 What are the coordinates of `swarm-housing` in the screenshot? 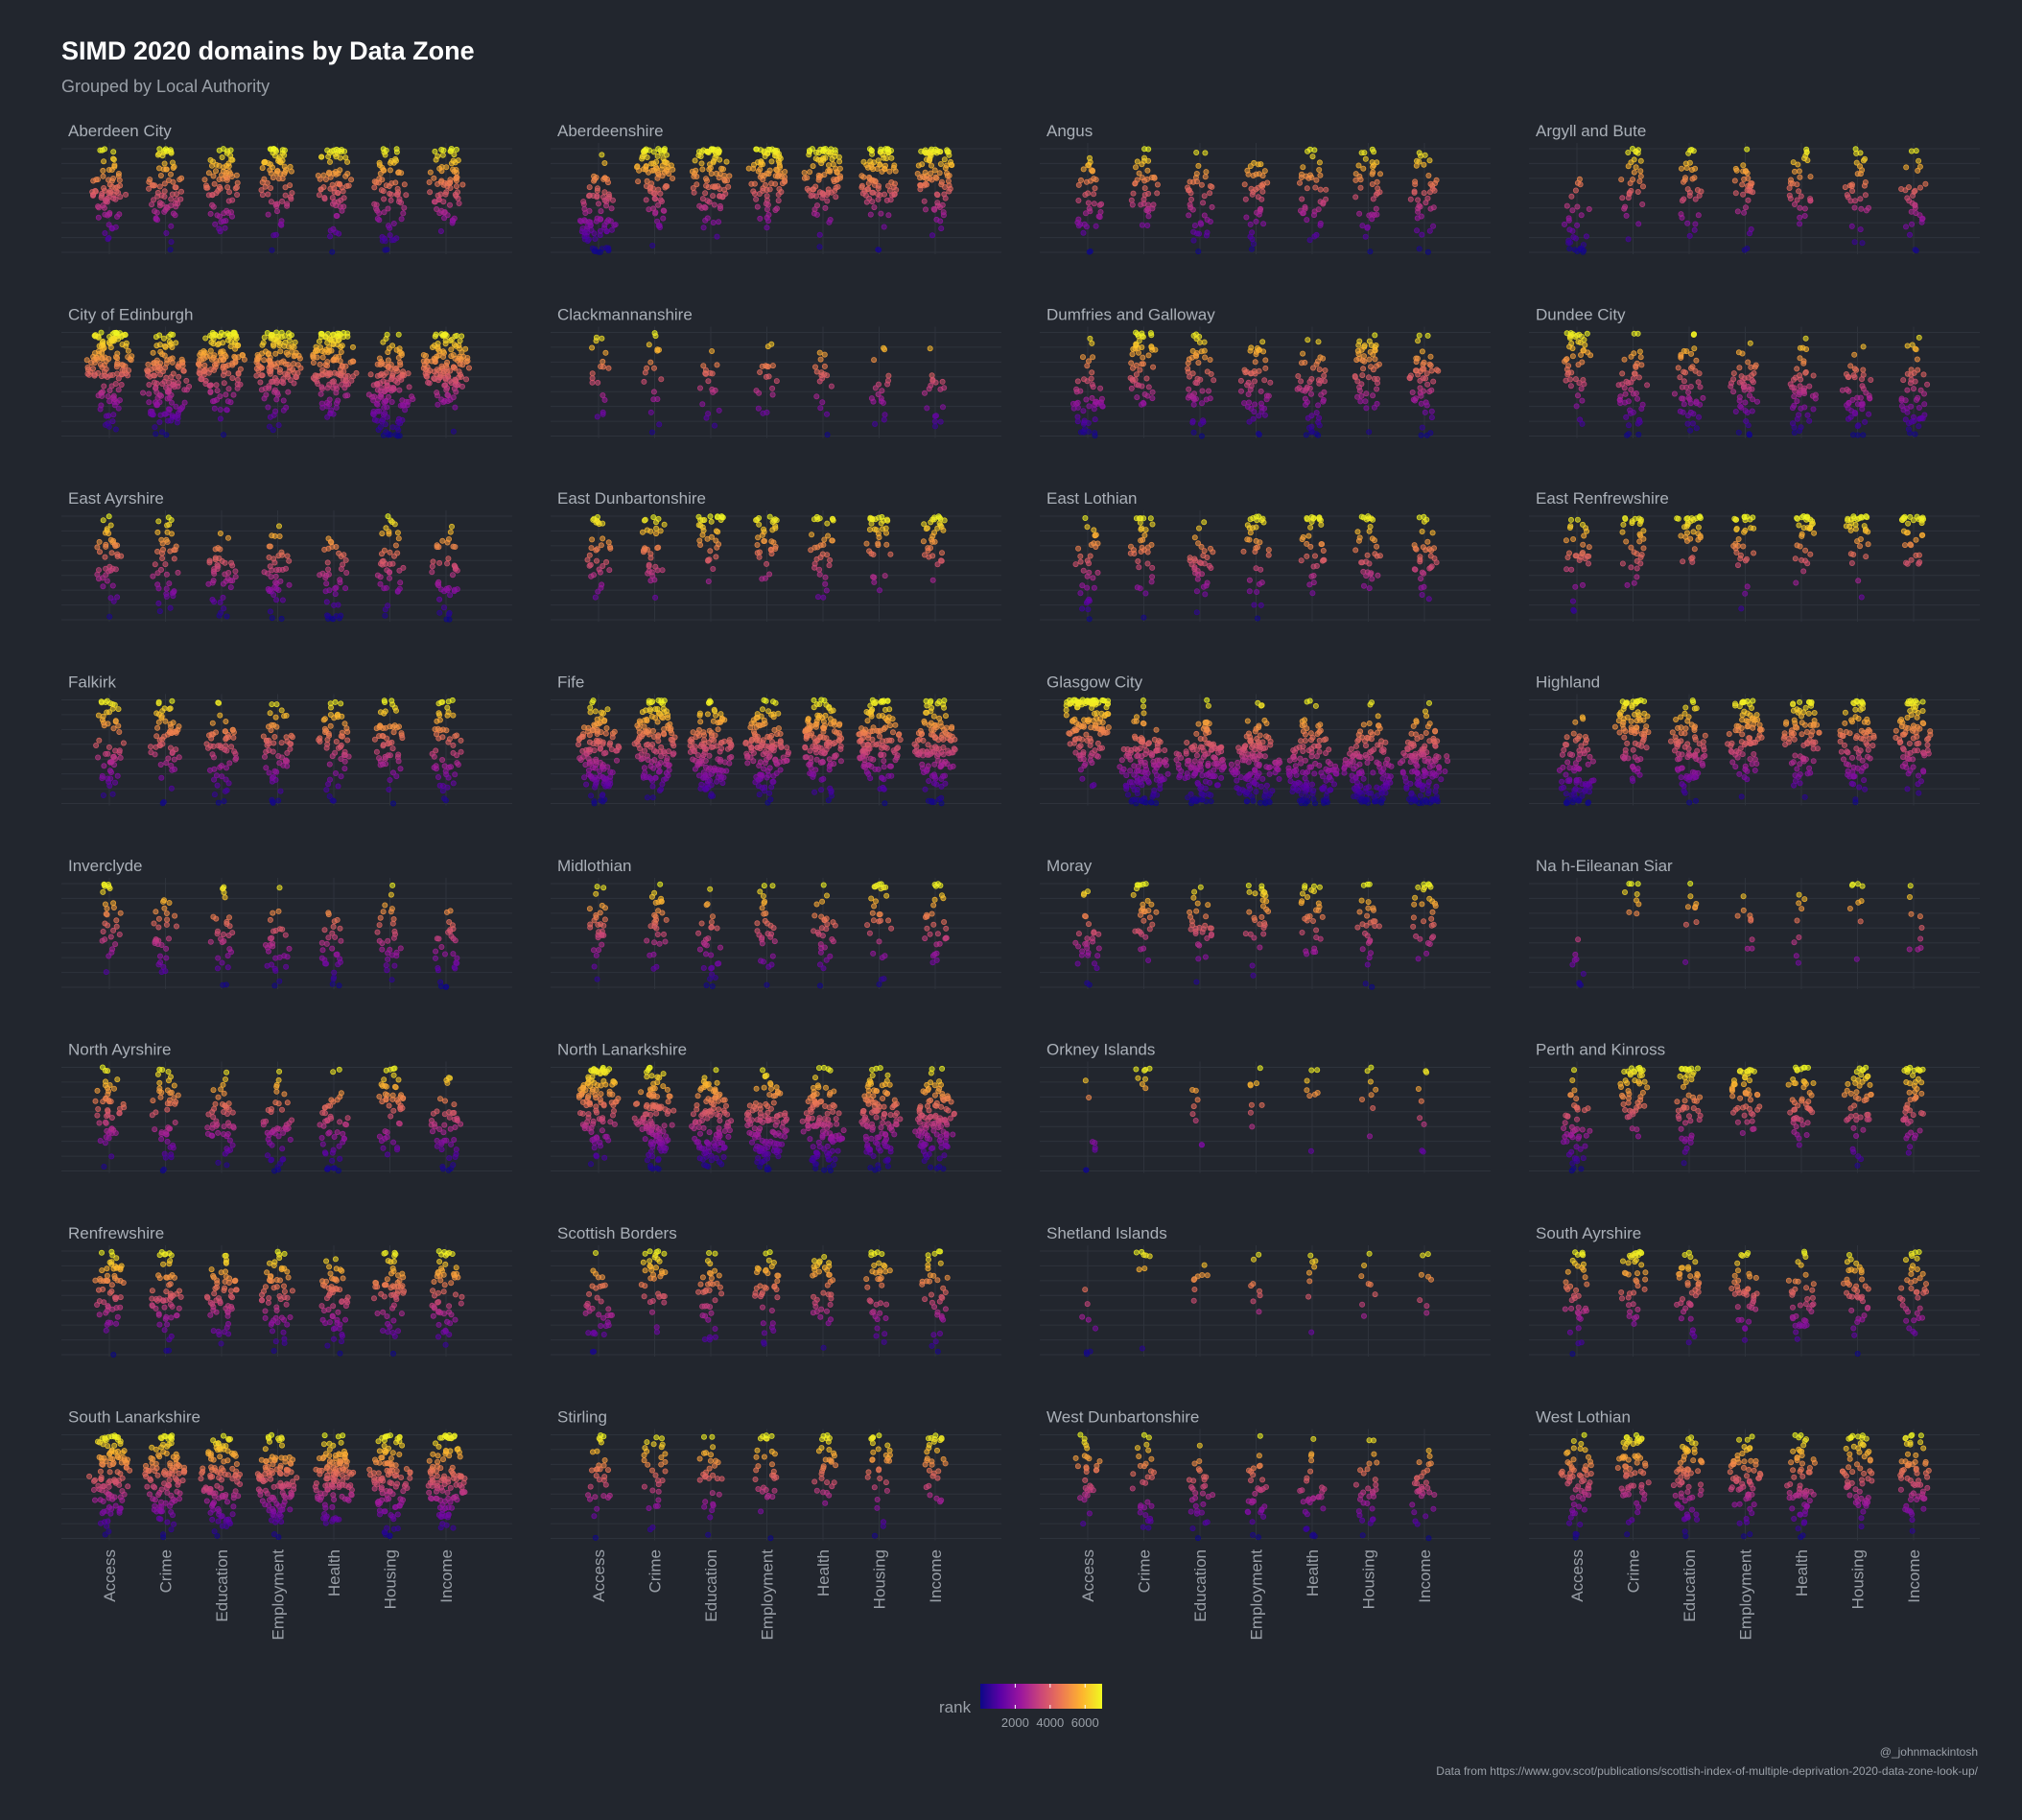 It's located at (391, 199).